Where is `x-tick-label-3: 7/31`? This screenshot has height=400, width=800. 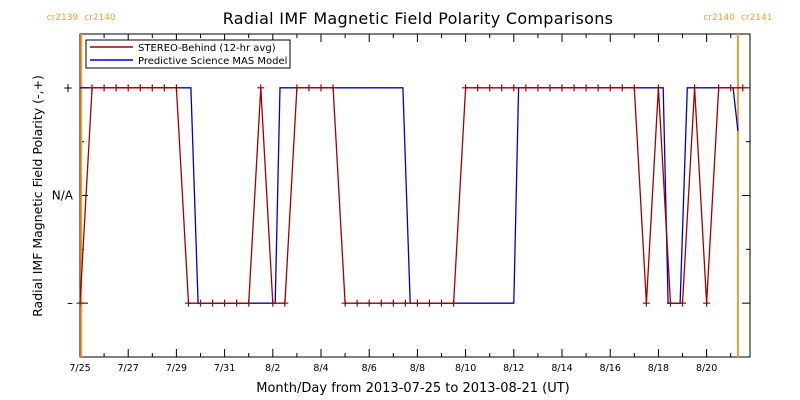 x-tick-label-3: 7/31 is located at coordinates (224, 368).